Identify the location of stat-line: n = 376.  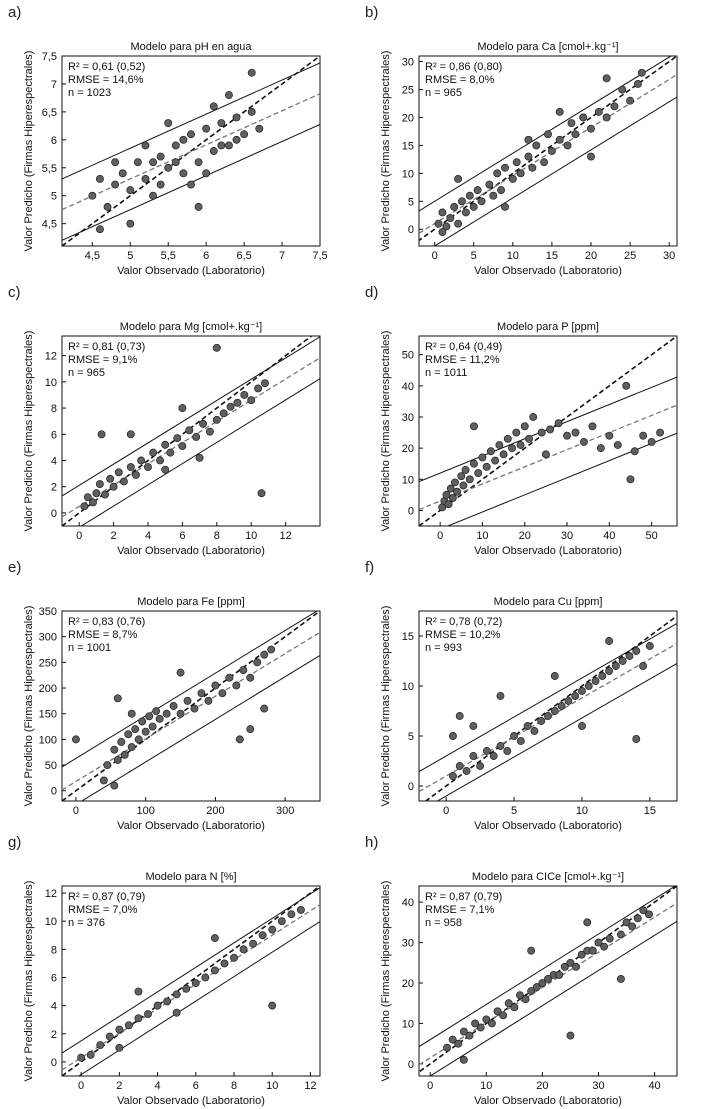
(86, 923).